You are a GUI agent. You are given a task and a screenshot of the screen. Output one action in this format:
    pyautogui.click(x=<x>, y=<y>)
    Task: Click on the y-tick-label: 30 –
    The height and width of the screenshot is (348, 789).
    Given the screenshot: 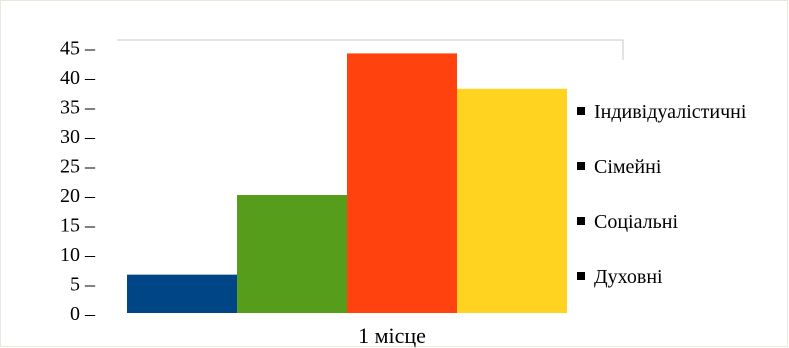 What is the action you would take?
    pyautogui.click(x=78, y=137)
    